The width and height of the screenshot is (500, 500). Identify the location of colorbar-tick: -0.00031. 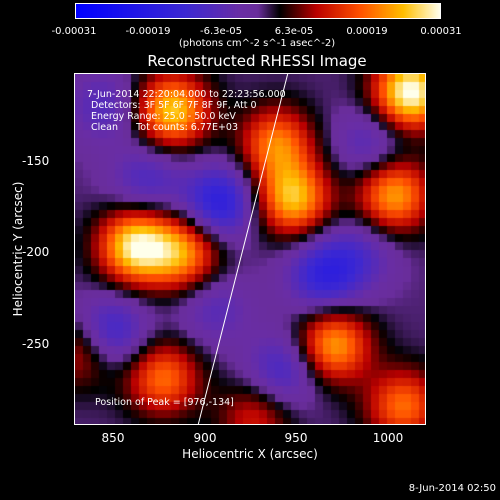
(74, 31).